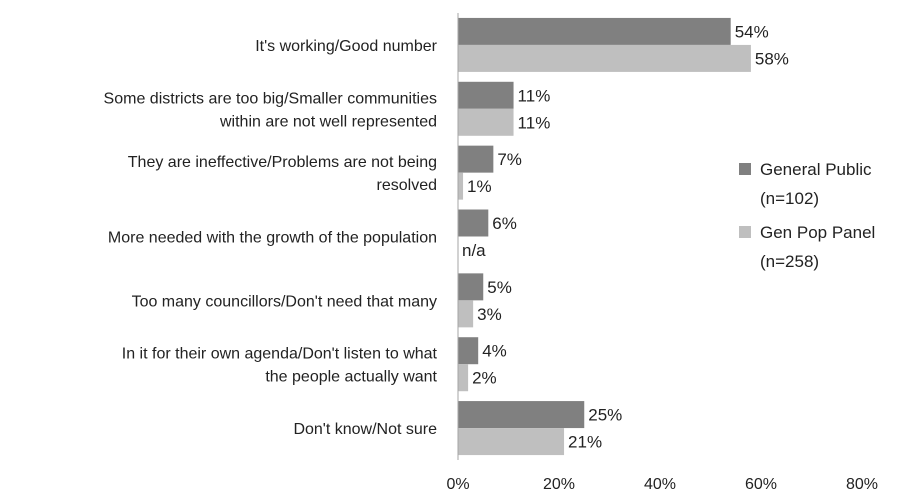 This screenshot has height=498, width=900. What do you see at coordinates (594, 31) in the screenshot?
I see `bar-series1-cat1` at bounding box center [594, 31].